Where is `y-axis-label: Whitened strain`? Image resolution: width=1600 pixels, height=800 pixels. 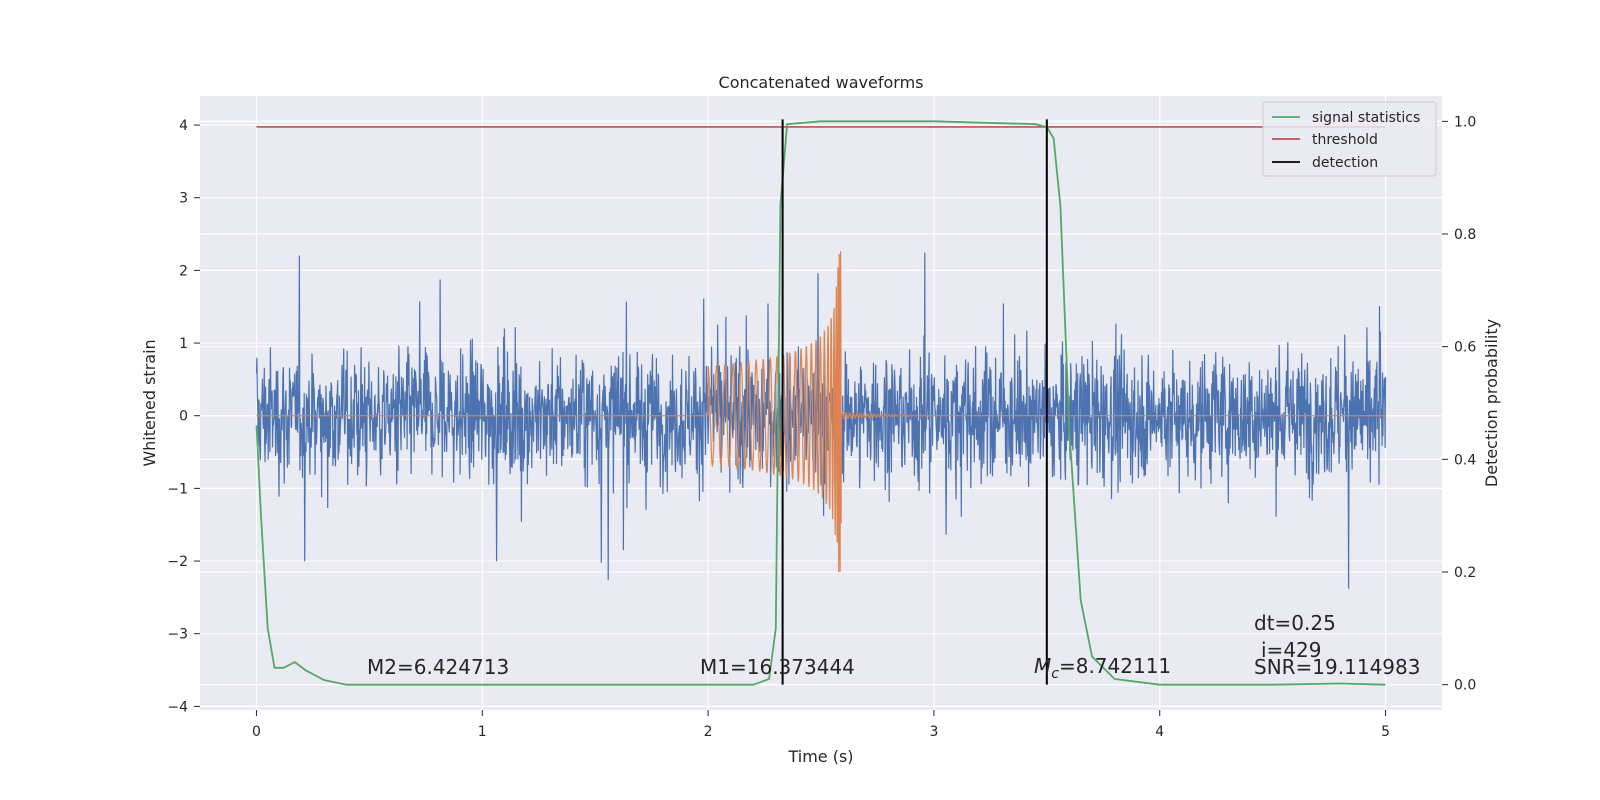 y-axis-label: Whitened strain is located at coordinates (149, 402).